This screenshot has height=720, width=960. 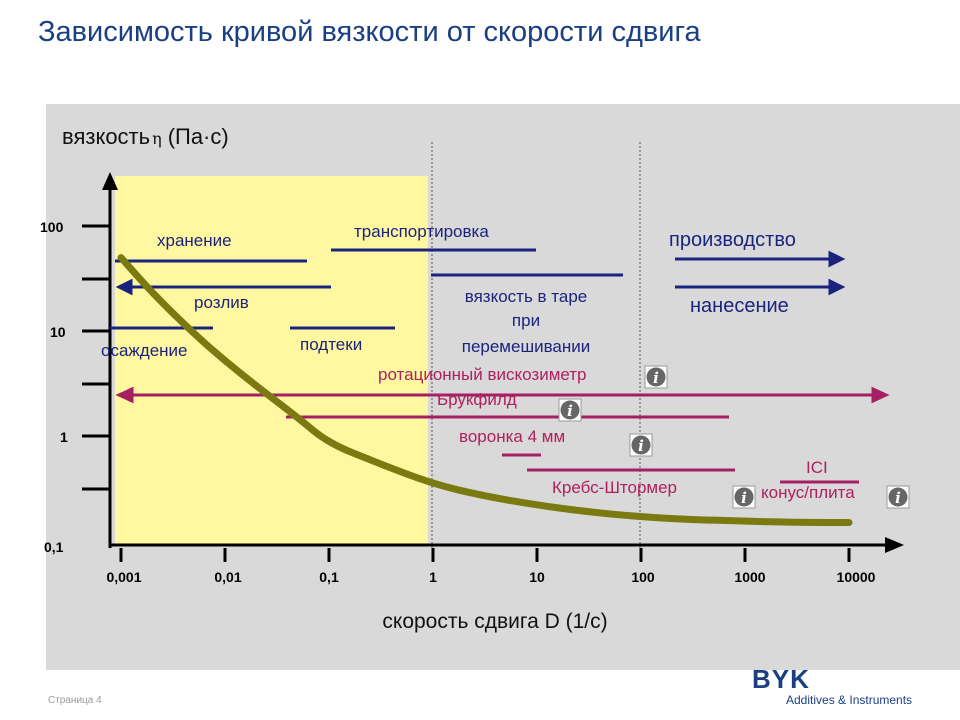 I want to click on range-arrow-production, so click(x=837, y=259).